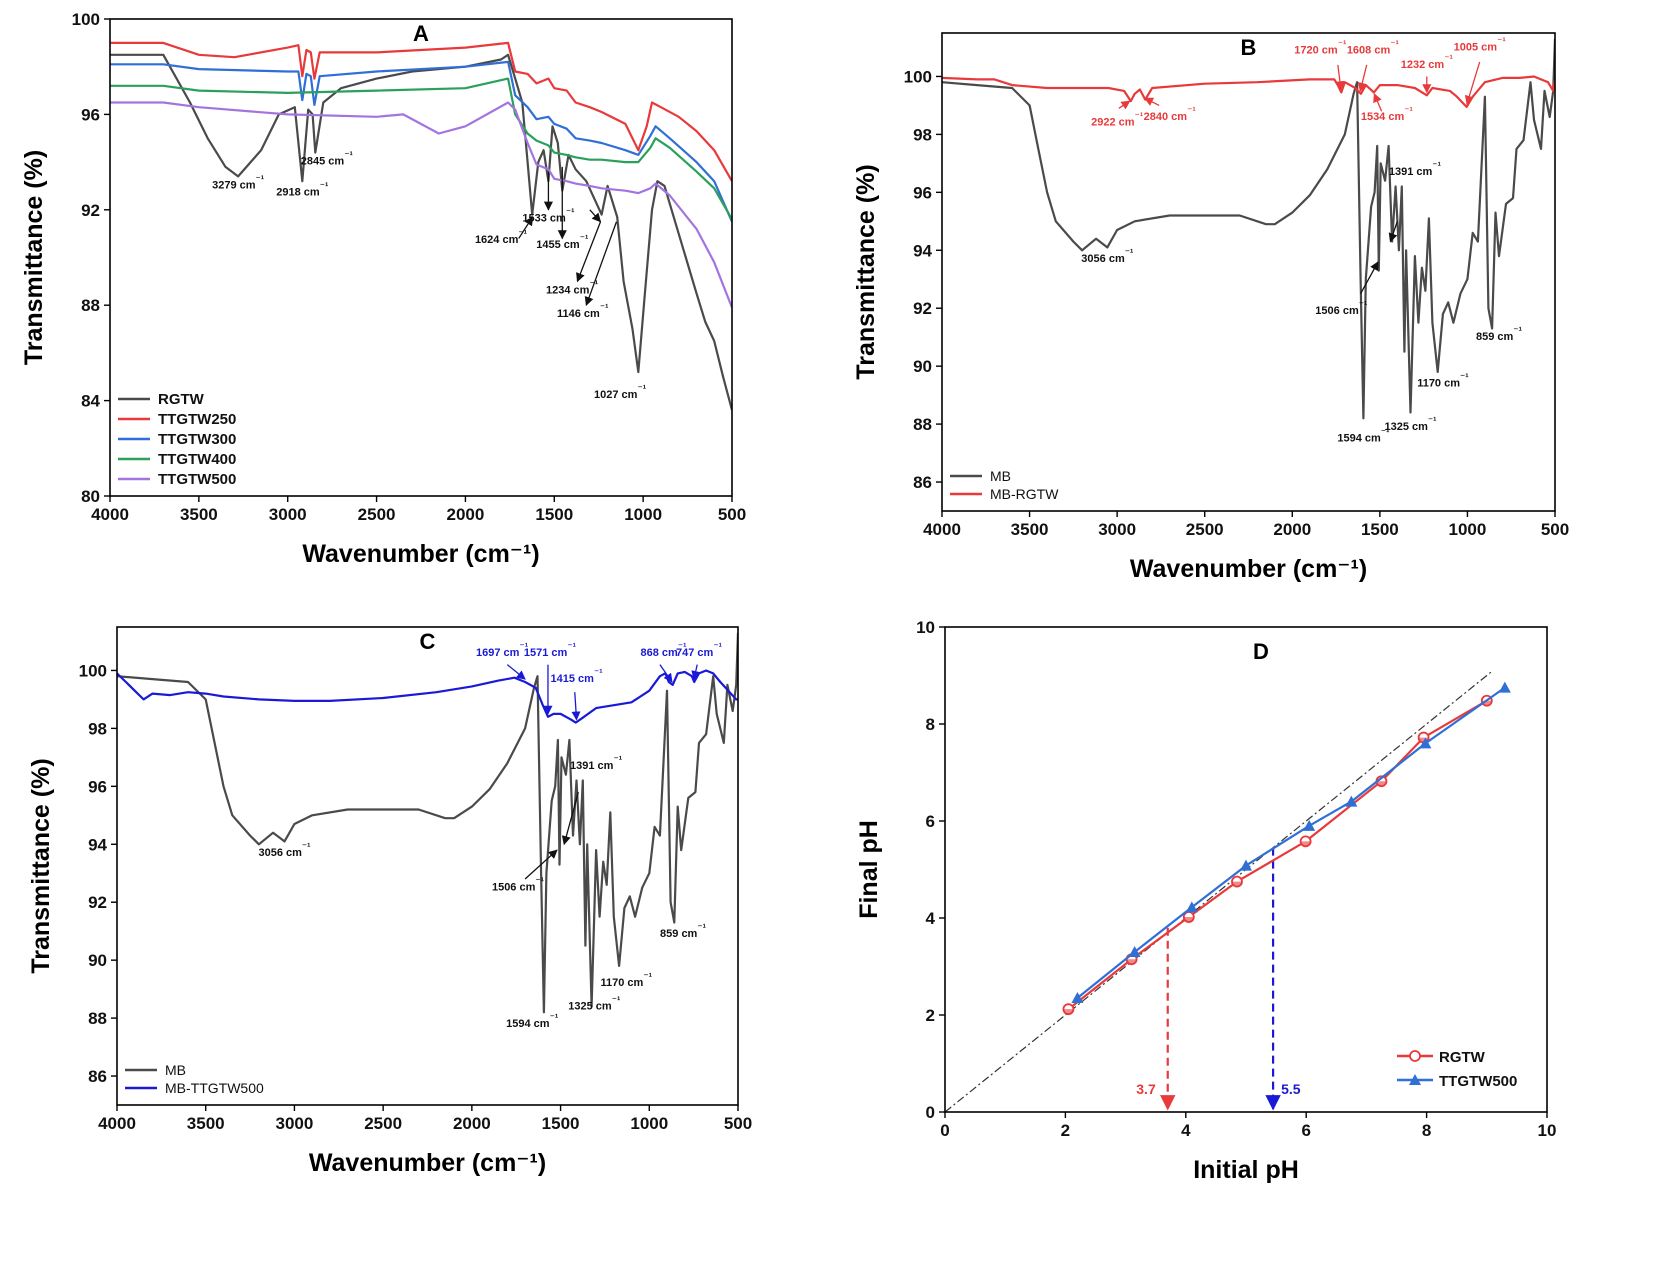 Image resolution: width=1662 pixels, height=1268 pixels. What do you see at coordinates (1359, 438) in the screenshot?
I see `annotation-value: 1594 cm` at bounding box center [1359, 438].